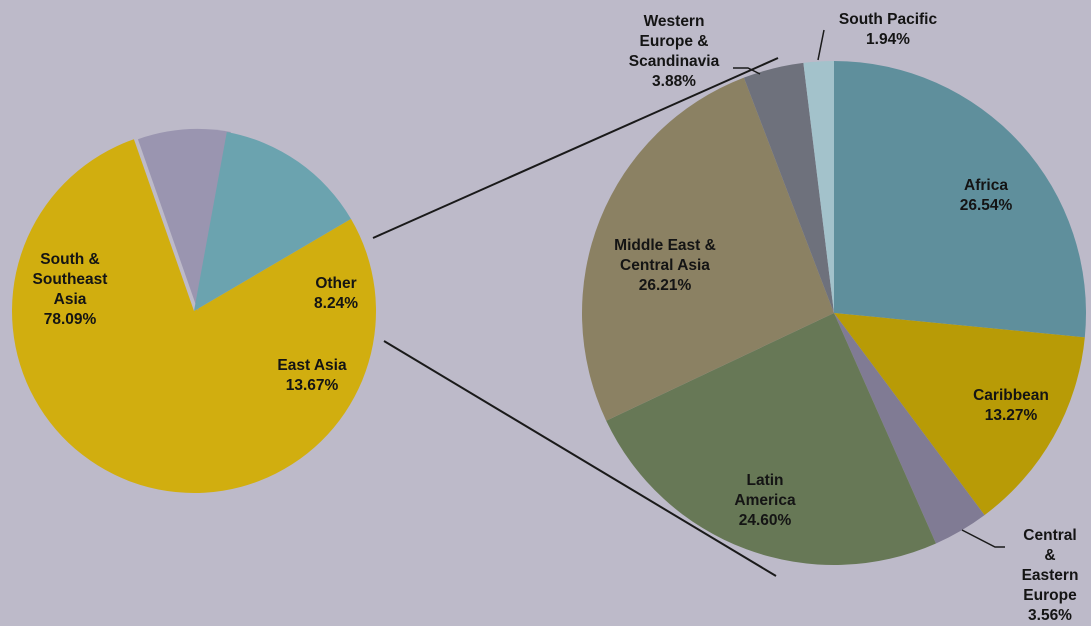 Image resolution: width=1091 pixels, height=626 pixels. Describe the element at coordinates (765, 490) in the screenshot. I see `label-name: Latin America` at that location.